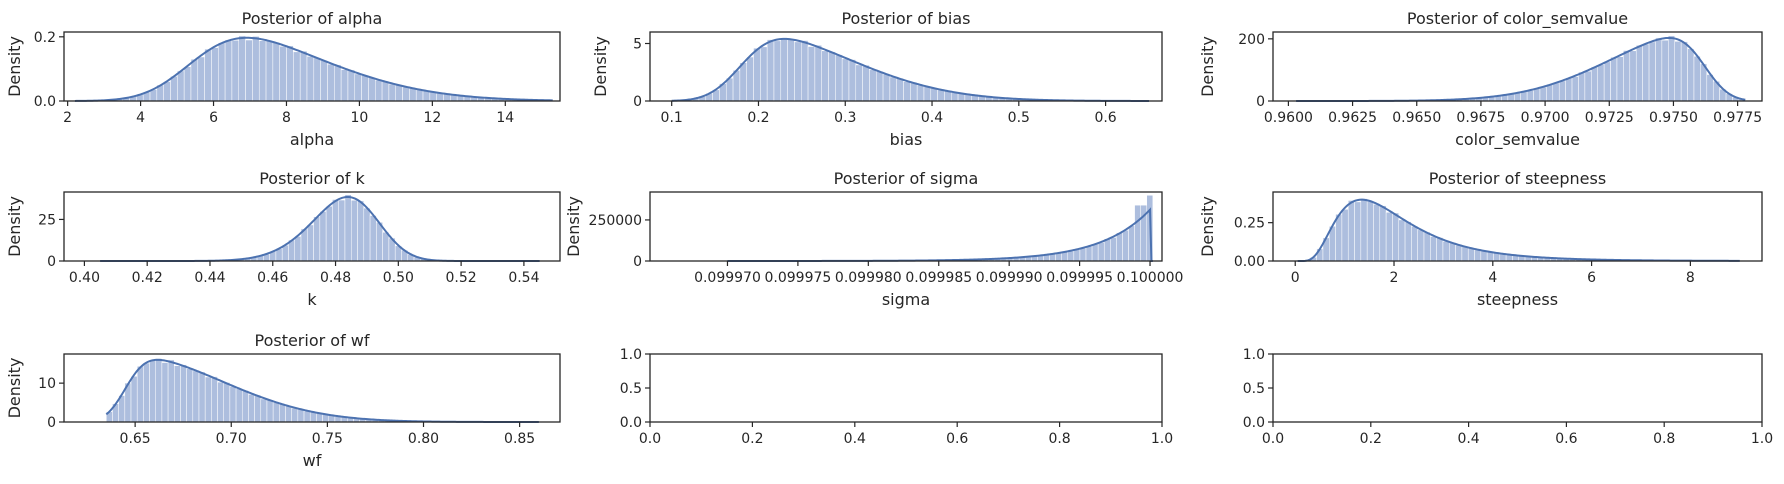 This screenshot has height=484, width=1784. Describe the element at coordinates (906, 178) in the screenshot. I see `subplot-title: Posterior of sigma` at that location.